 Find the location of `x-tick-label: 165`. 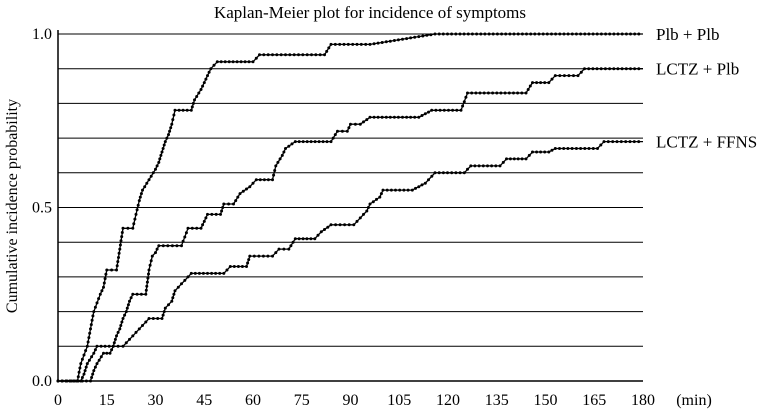

x-tick-label: 165 is located at coordinates (594, 400).